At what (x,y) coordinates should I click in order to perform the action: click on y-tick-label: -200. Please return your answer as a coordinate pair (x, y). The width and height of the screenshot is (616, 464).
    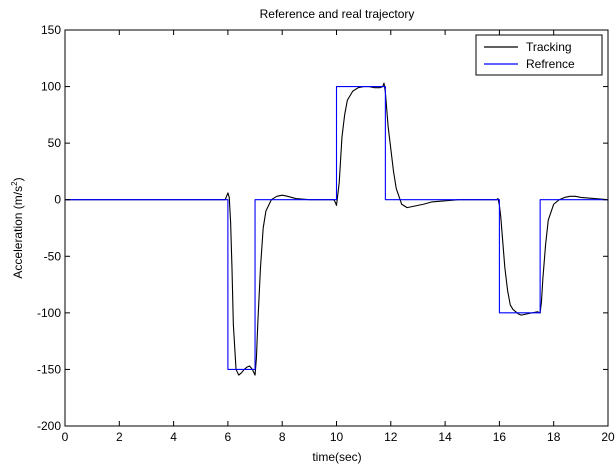
    Looking at the image, I should click on (49, 426).